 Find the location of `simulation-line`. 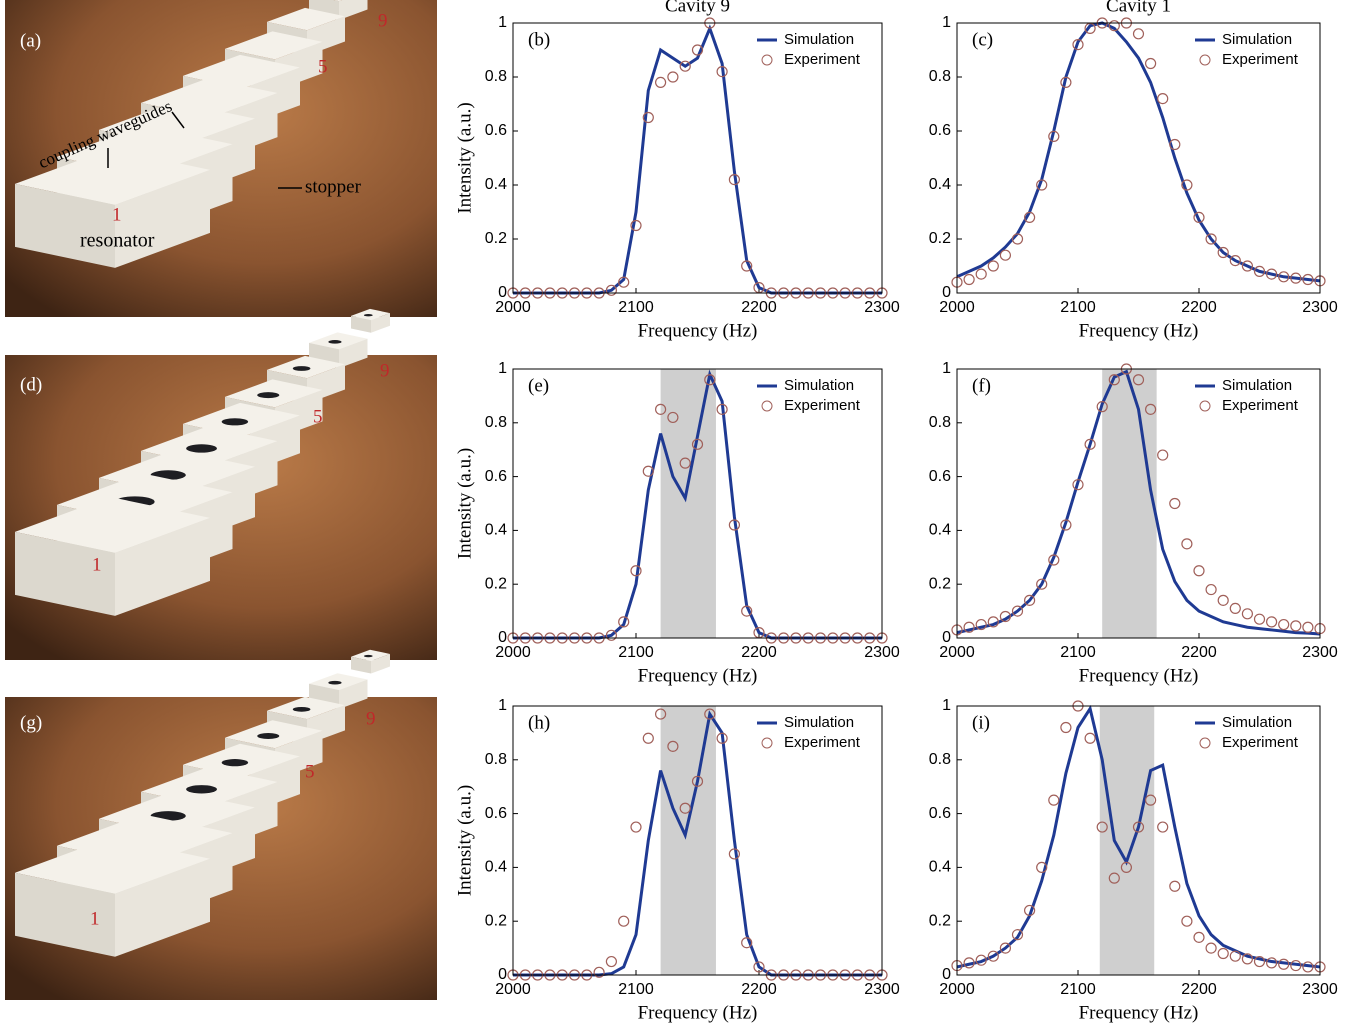

simulation-line is located at coordinates (1138, 836).